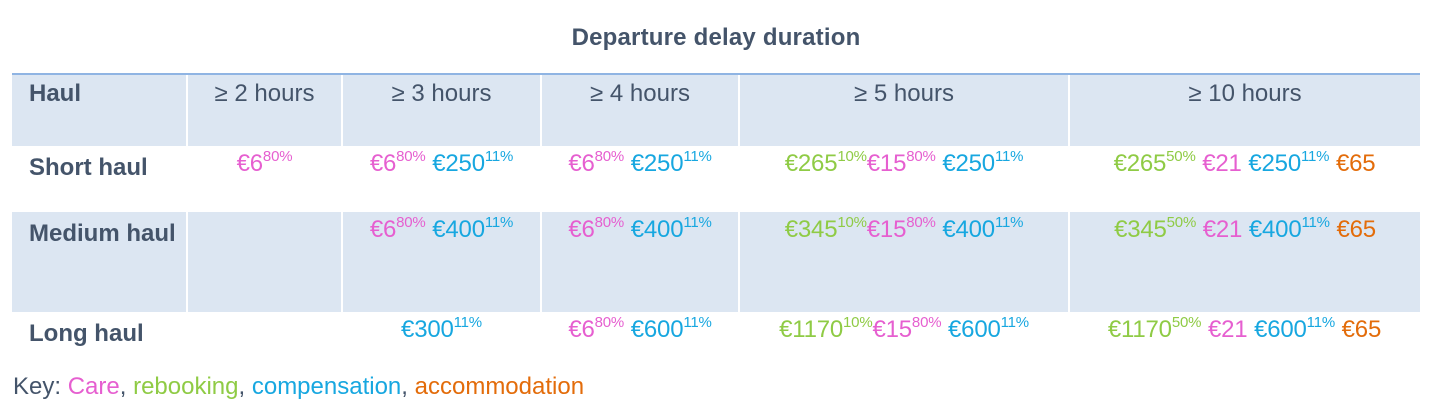 This screenshot has height=409, width=1429. I want to click on rebooking-amount: €26510%, so click(825, 162).